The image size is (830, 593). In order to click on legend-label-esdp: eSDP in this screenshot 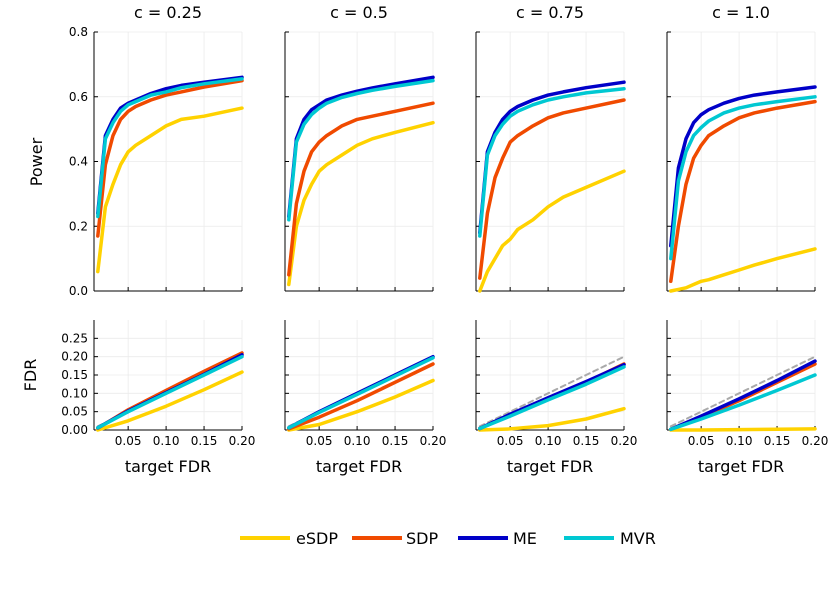, I will do `click(317, 538)`.